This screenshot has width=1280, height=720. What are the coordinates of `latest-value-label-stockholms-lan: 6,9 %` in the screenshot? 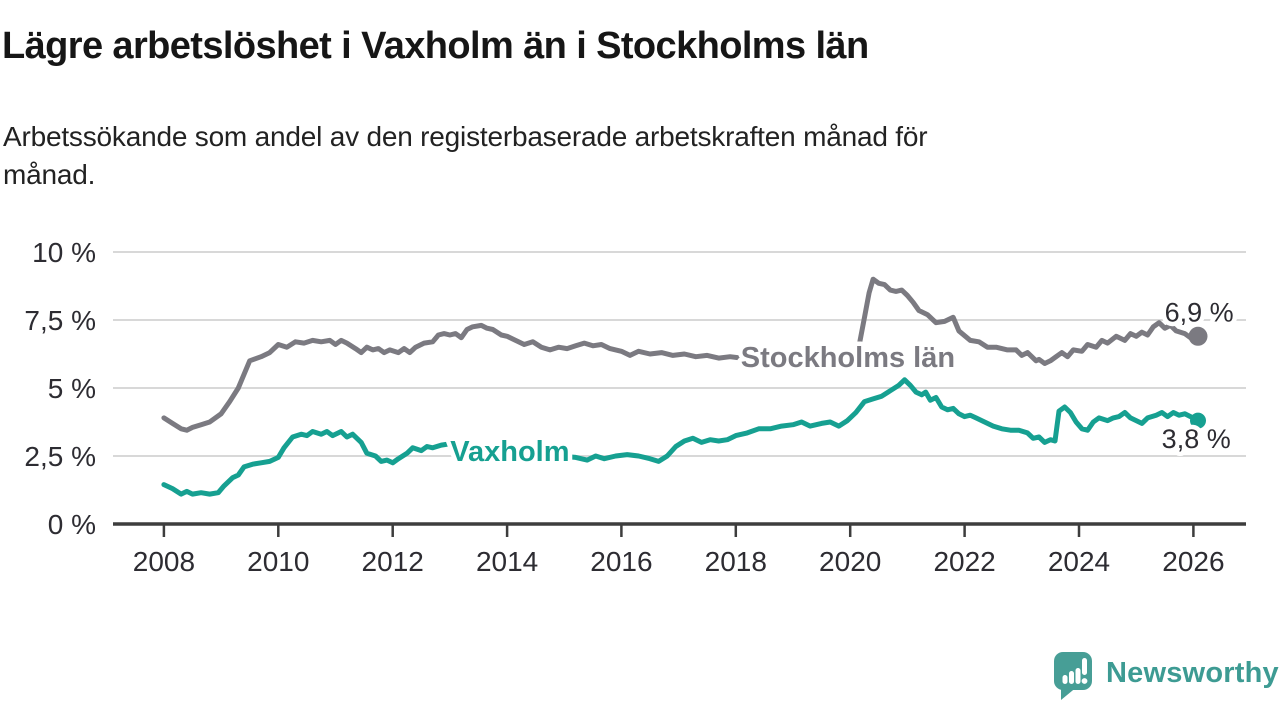 It's located at (1199, 312).